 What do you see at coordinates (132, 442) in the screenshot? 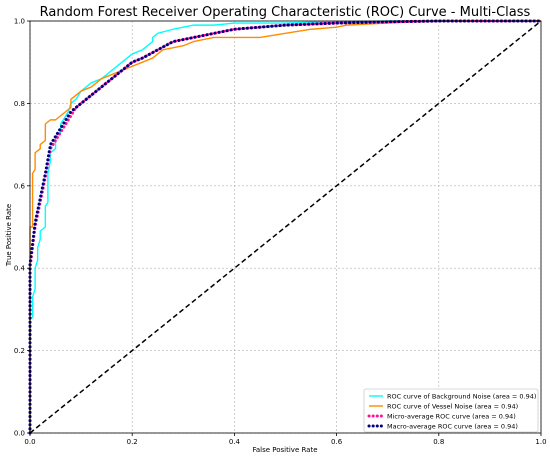
I see `x-tick-label: 0.2` at bounding box center [132, 442].